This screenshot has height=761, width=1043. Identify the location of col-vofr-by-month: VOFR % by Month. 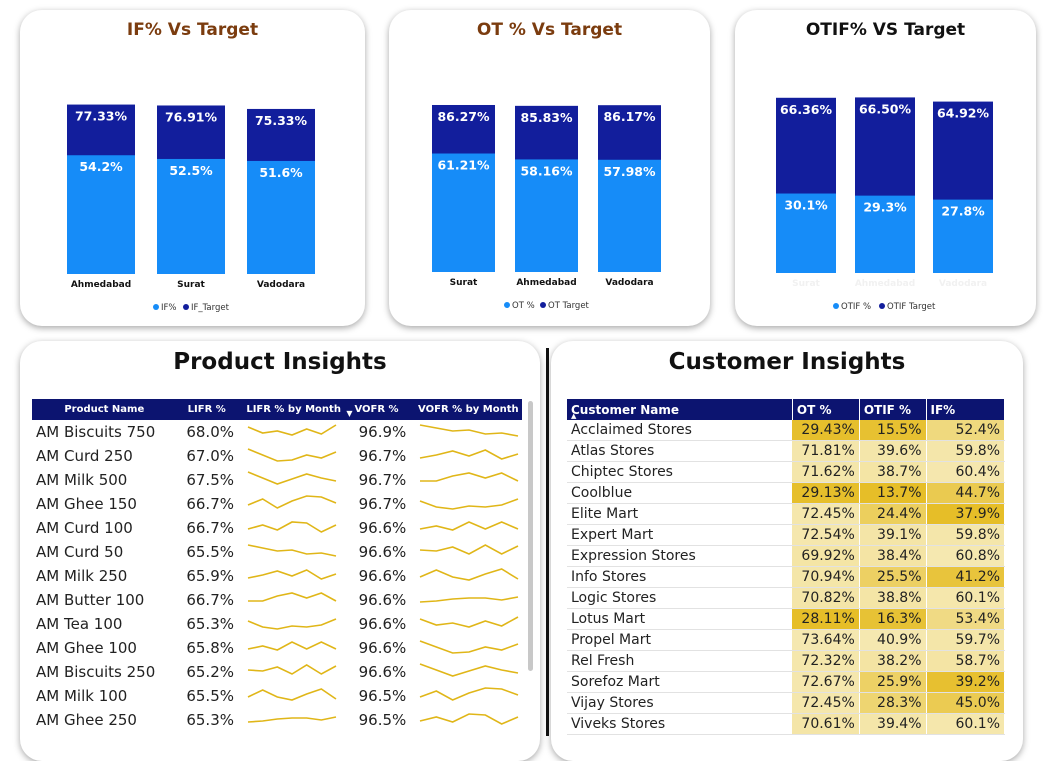
(468, 409).